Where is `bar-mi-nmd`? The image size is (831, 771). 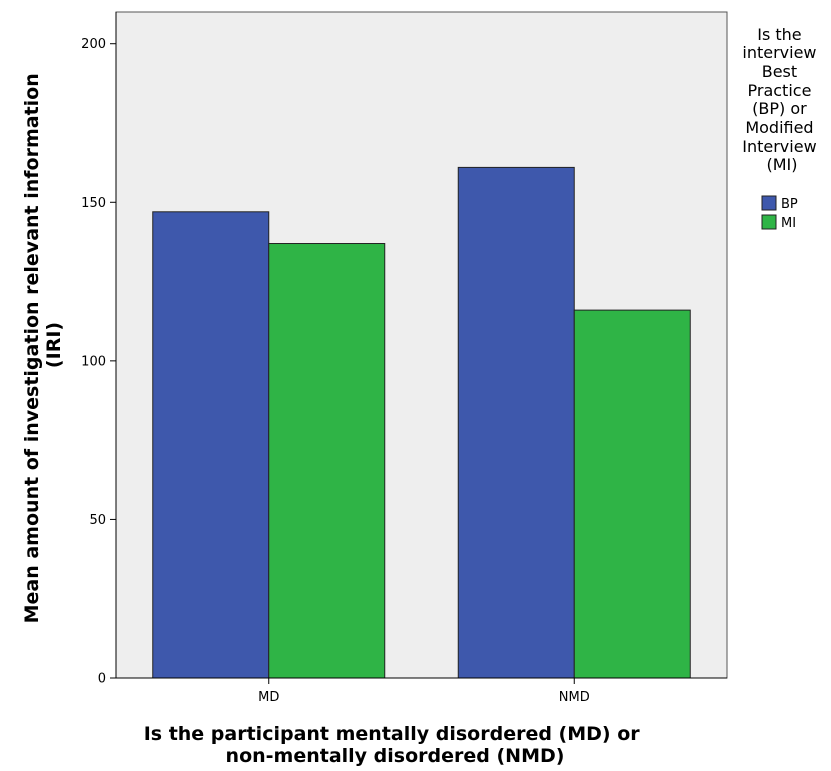
bar-mi-nmd is located at coordinates (632, 494).